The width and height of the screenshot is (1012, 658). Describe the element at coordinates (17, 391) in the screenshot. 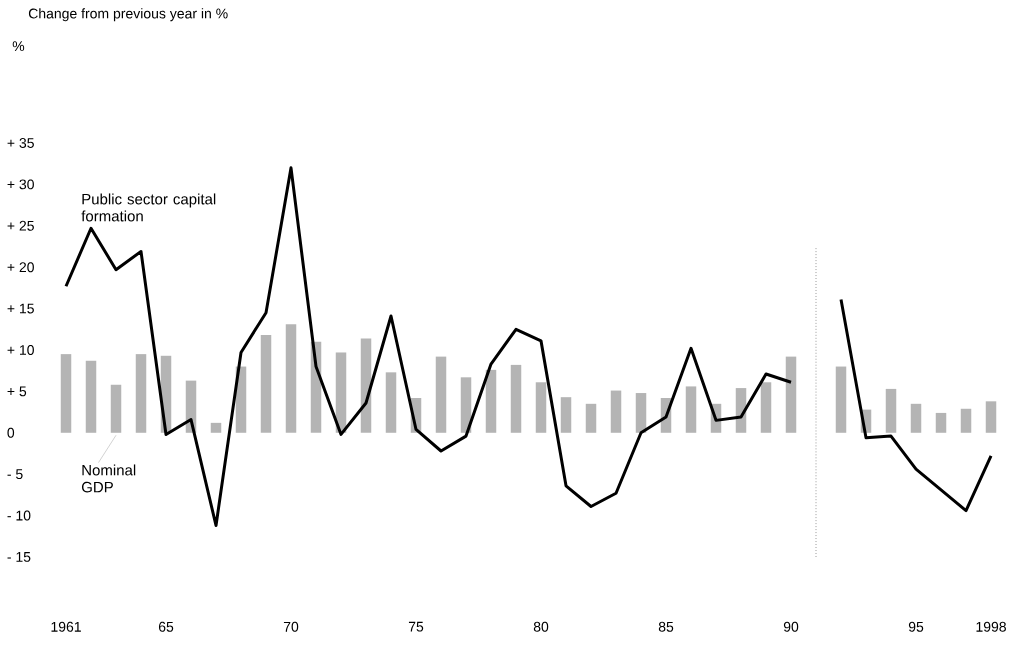

I see `y-tick-label: + 5` at that location.